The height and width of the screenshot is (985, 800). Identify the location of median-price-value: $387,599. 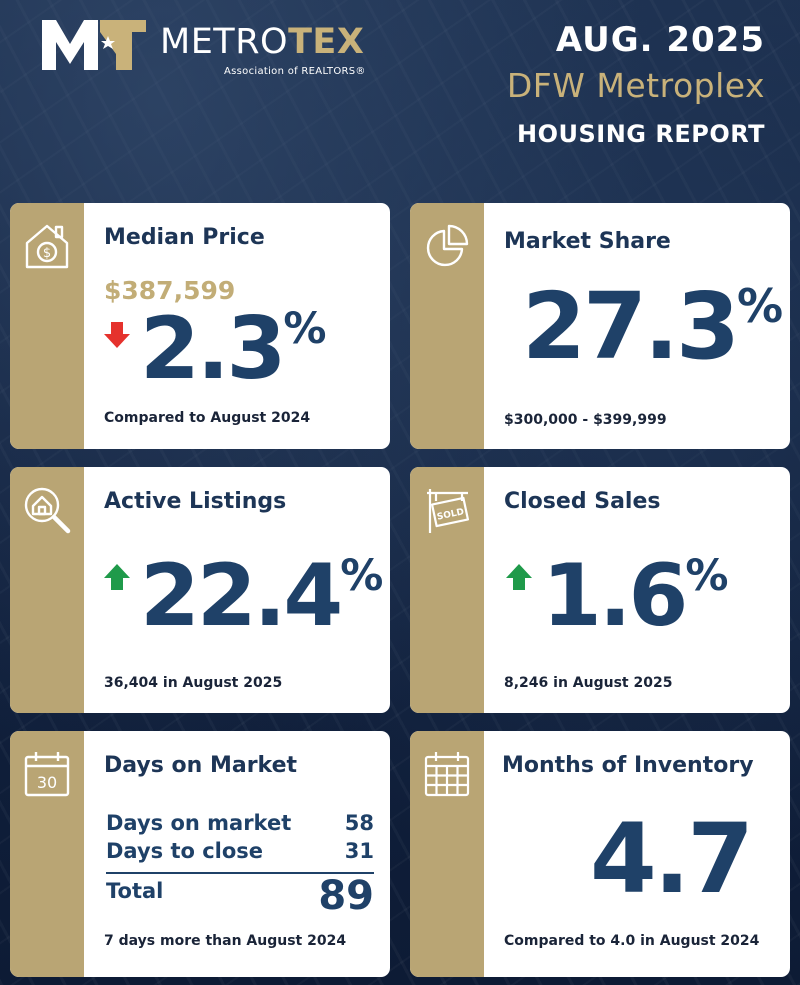
(170, 290).